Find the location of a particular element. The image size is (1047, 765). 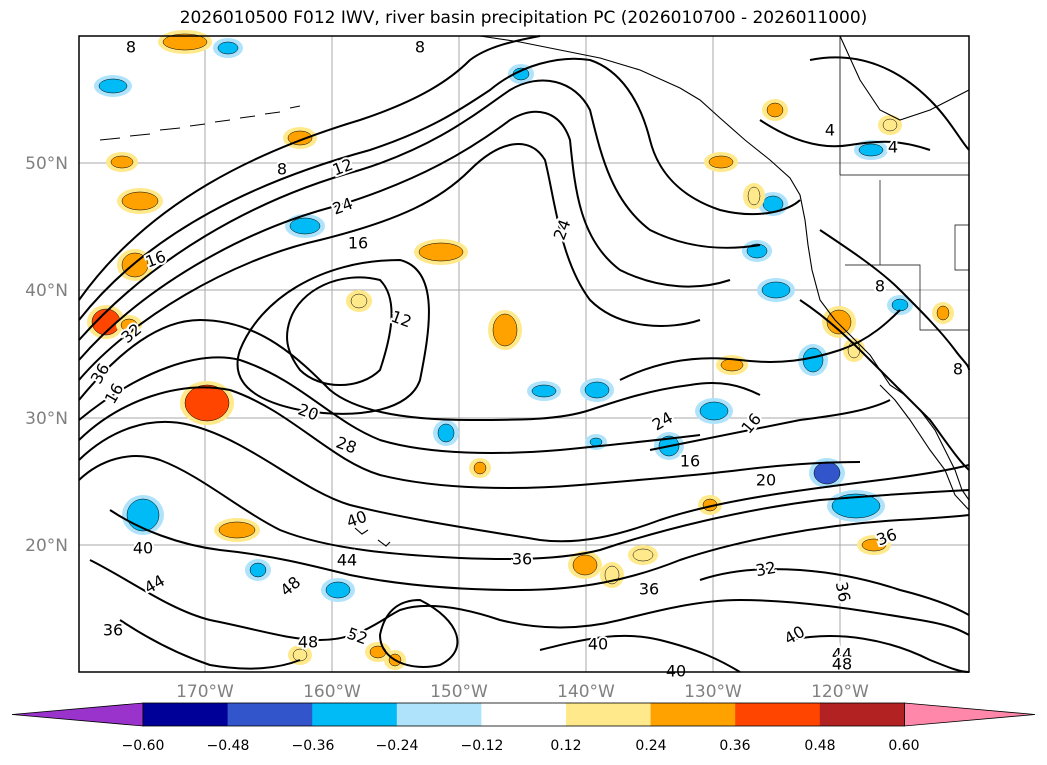

contour-label: 20 is located at coordinates (766, 480).